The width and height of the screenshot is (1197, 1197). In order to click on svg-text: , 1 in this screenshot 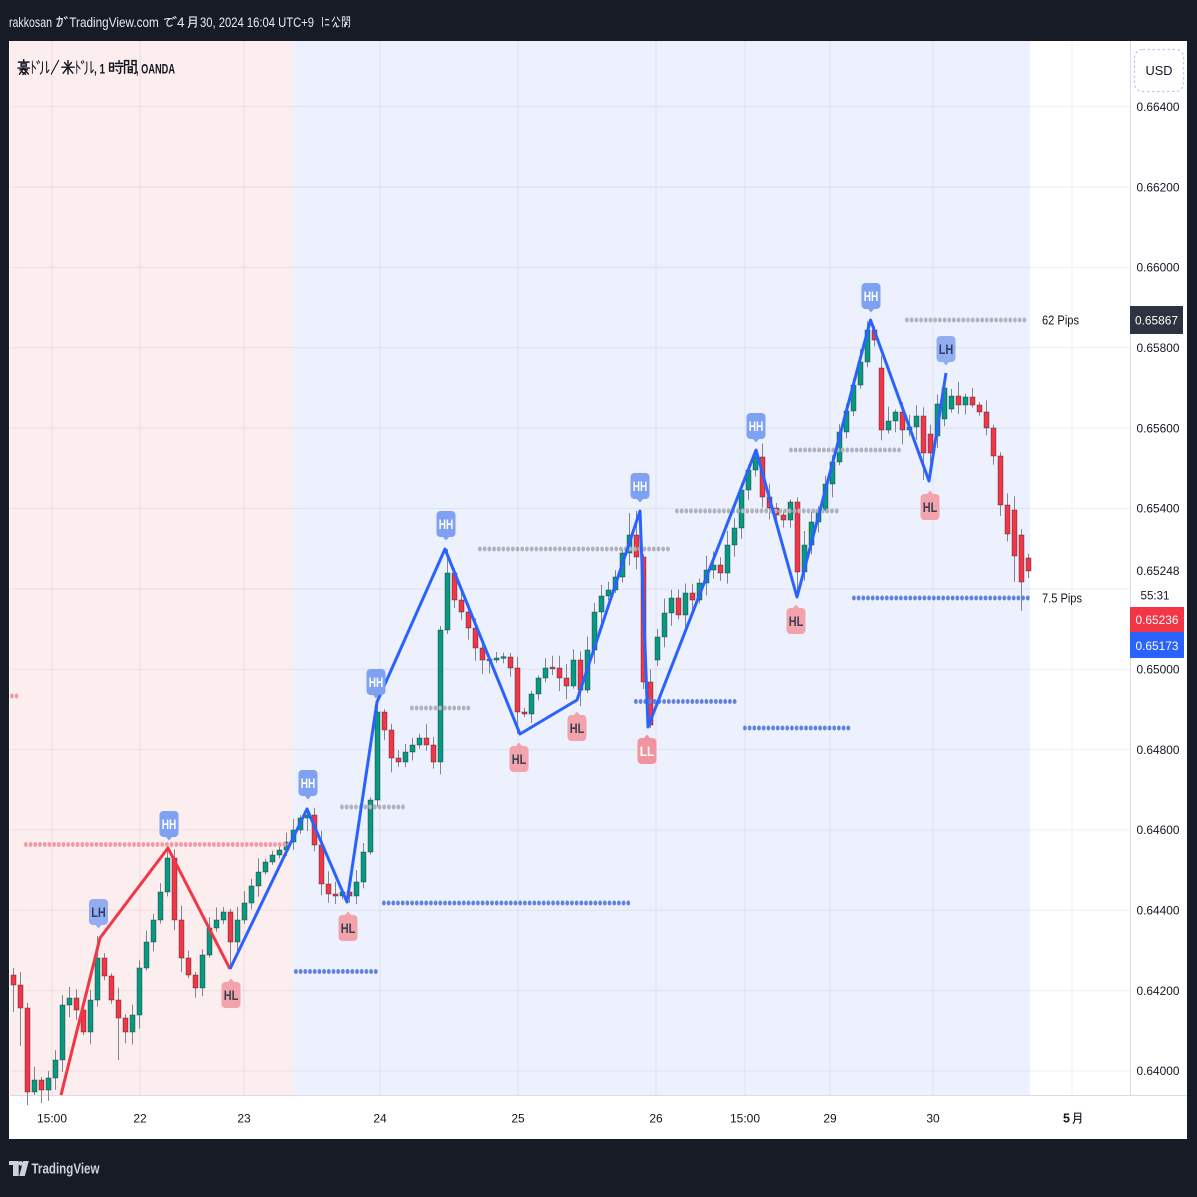, I will do `click(99, 69)`.